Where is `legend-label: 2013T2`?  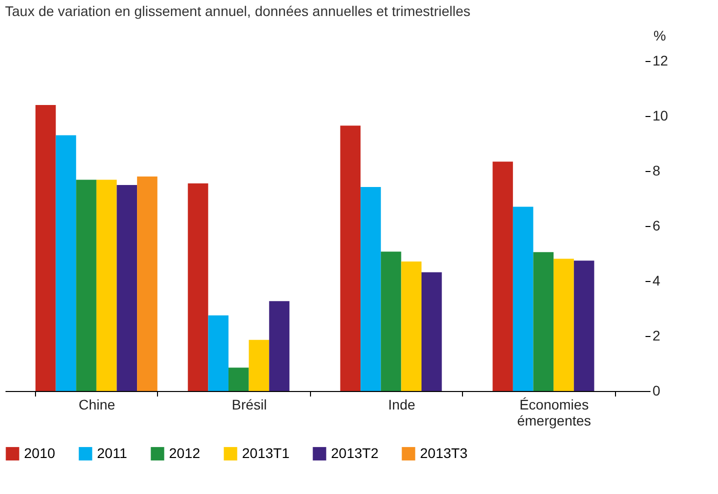
legend-label: 2013T2 is located at coordinates (355, 452).